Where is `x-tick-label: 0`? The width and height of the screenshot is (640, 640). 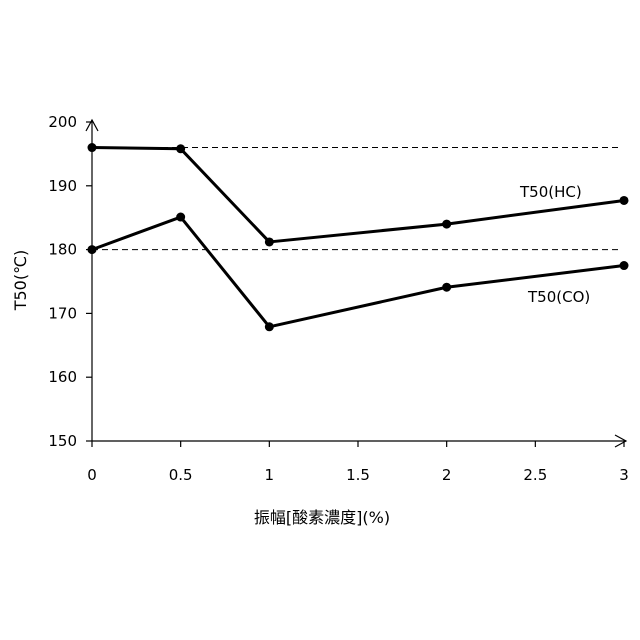
x-tick-label: 0 is located at coordinates (92, 475).